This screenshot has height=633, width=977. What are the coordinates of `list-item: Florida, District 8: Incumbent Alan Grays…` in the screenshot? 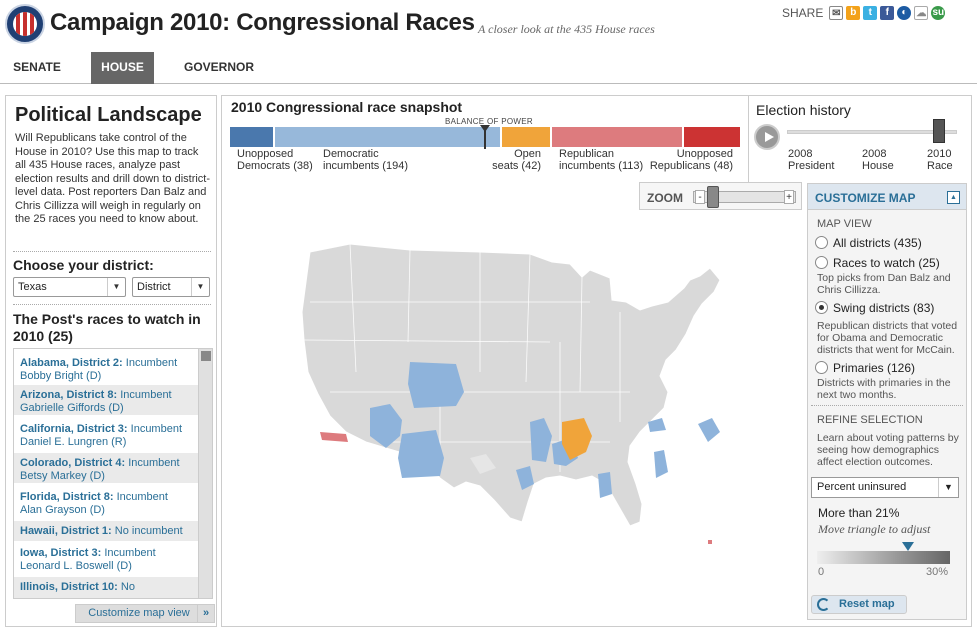 It's located at (106, 502).